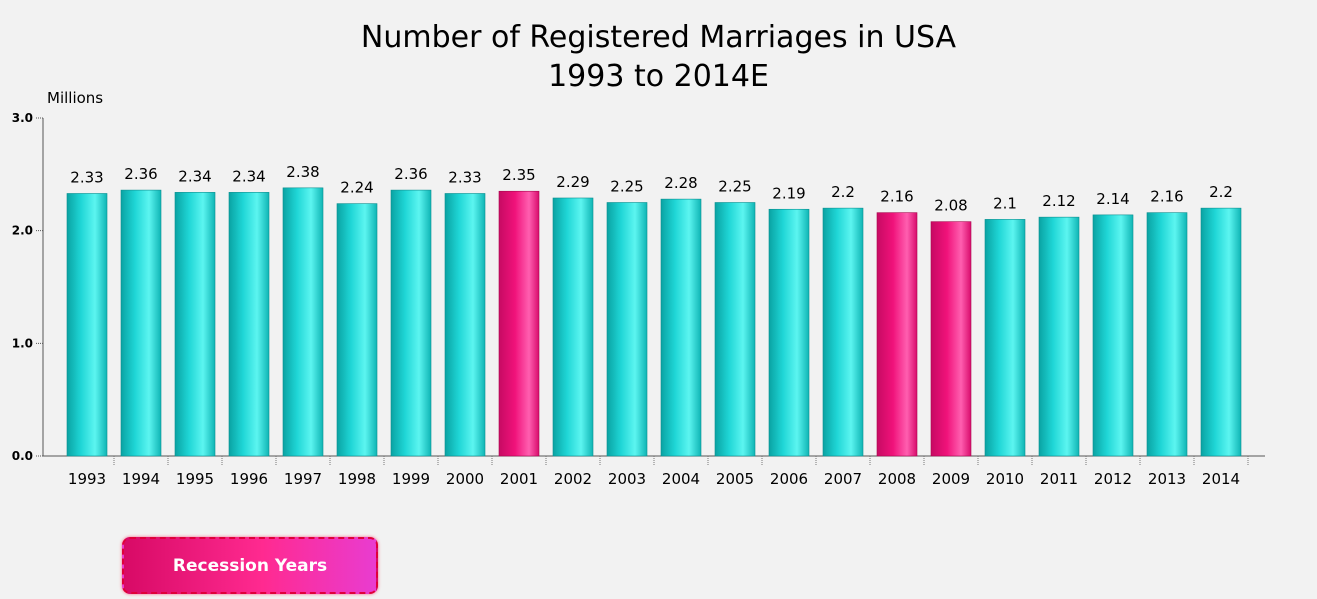 The image size is (1317, 599). I want to click on data-label-2014: 2.2, so click(1221, 192).